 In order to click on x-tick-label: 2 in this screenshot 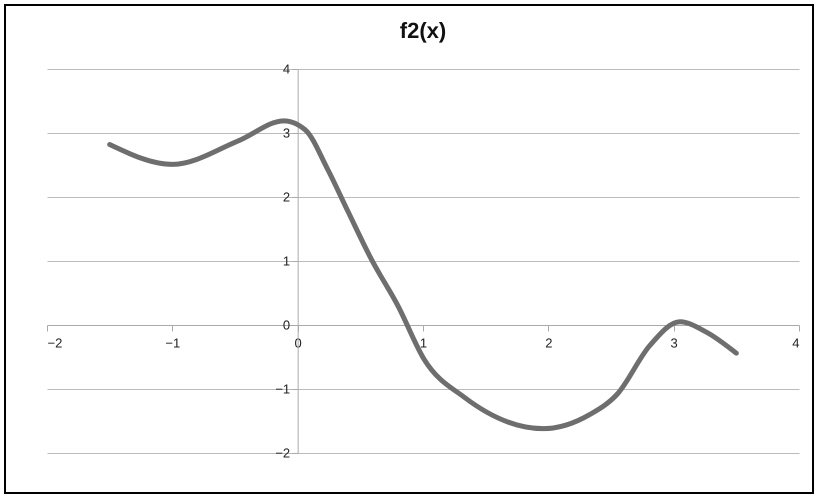, I will do `click(548, 343)`.